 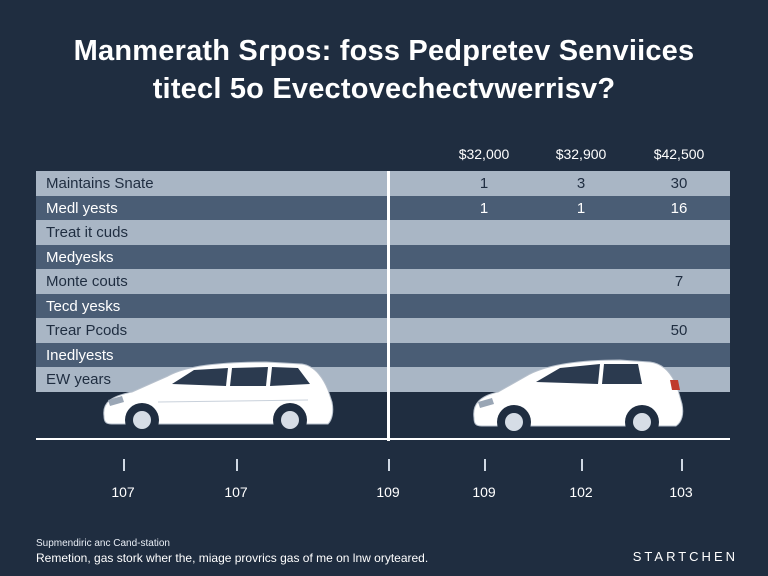 I want to click on column-header-price-2: $32,900, so click(x=581, y=154).